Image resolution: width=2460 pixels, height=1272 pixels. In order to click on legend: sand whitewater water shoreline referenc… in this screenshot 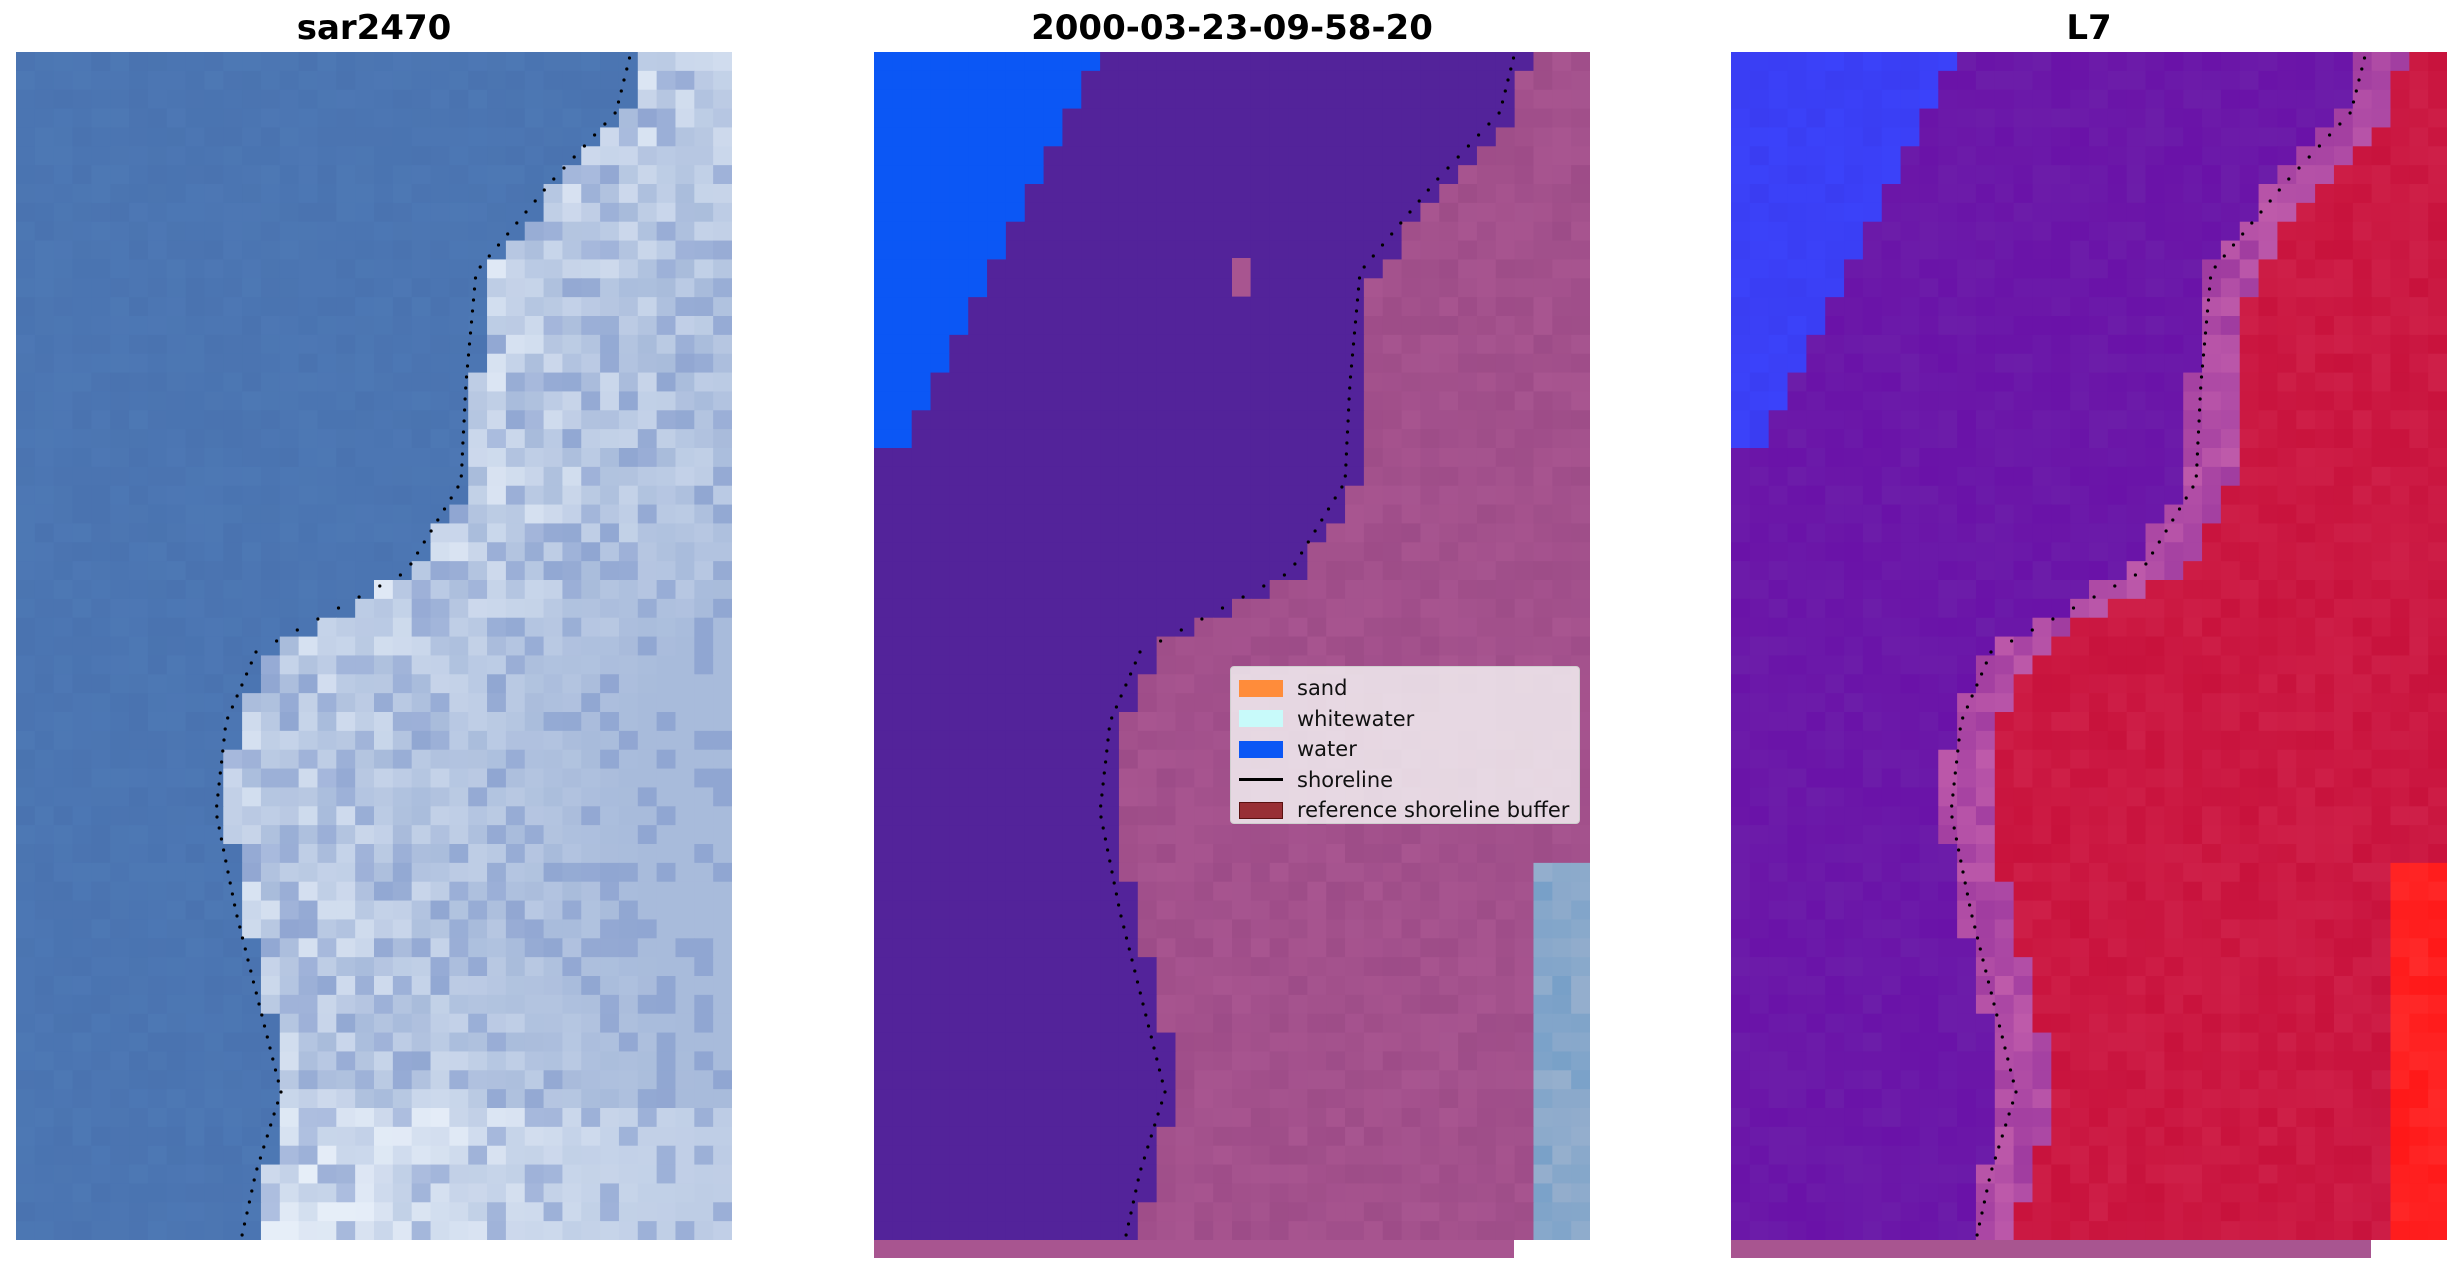, I will do `click(1405, 745)`.